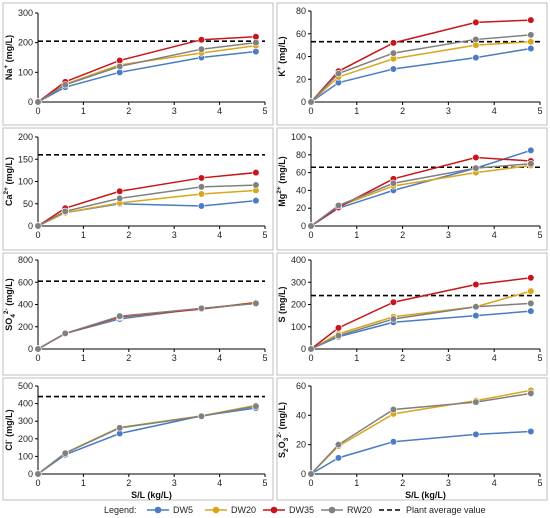 Image resolution: width=550 pixels, height=518 pixels. What do you see at coordinates (25, 282) in the screenshot?
I see `y-tick-label: 600` at bounding box center [25, 282].